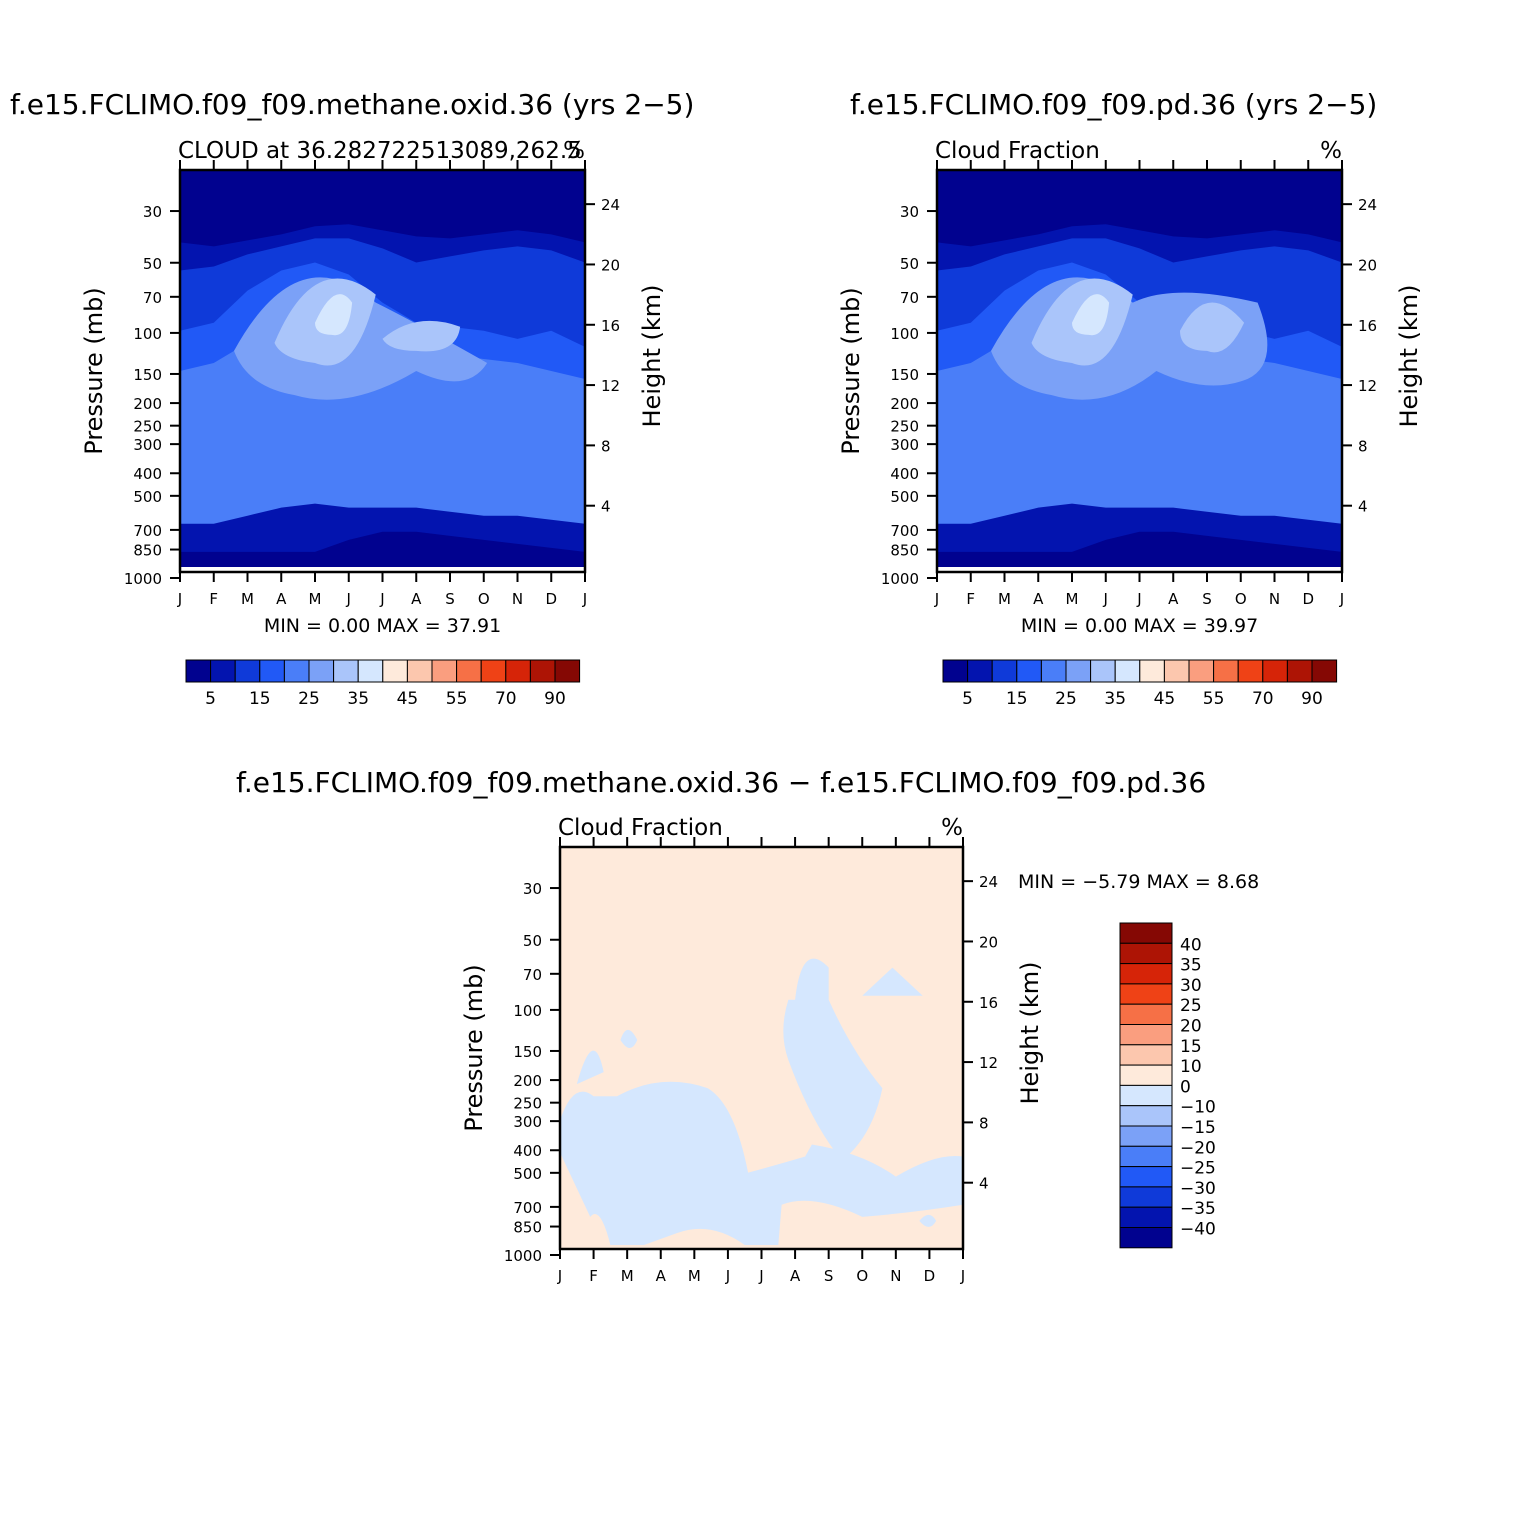 The height and width of the screenshot is (1524, 1524). What do you see at coordinates (862, 1276) in the screenshot?
I see `x-tick-label: O` at bounding box center [862, 1276].